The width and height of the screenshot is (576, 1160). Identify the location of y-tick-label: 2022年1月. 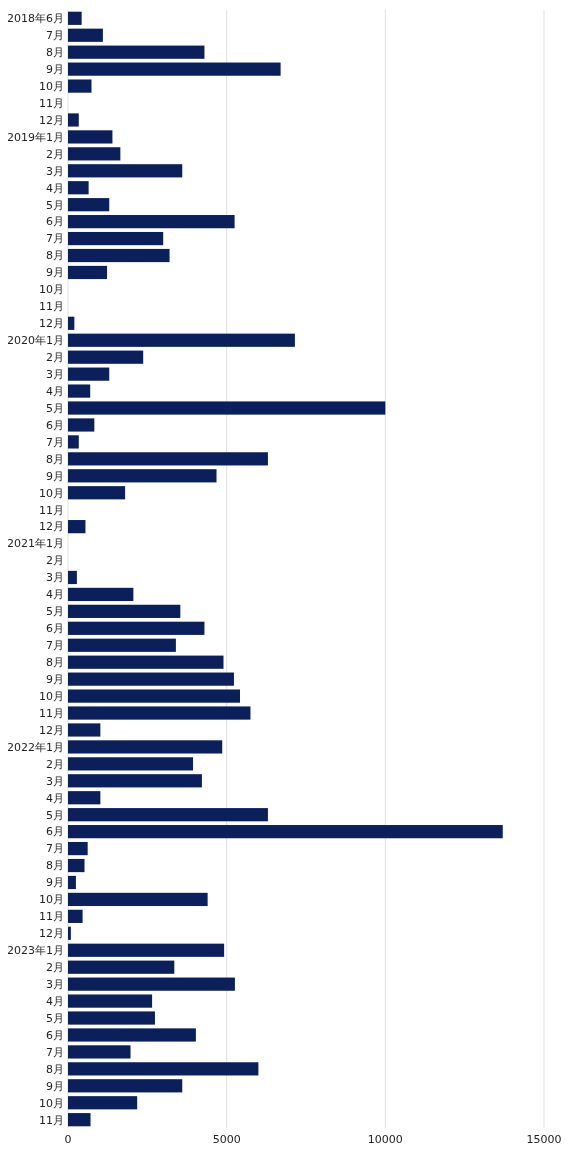
(35, 747).